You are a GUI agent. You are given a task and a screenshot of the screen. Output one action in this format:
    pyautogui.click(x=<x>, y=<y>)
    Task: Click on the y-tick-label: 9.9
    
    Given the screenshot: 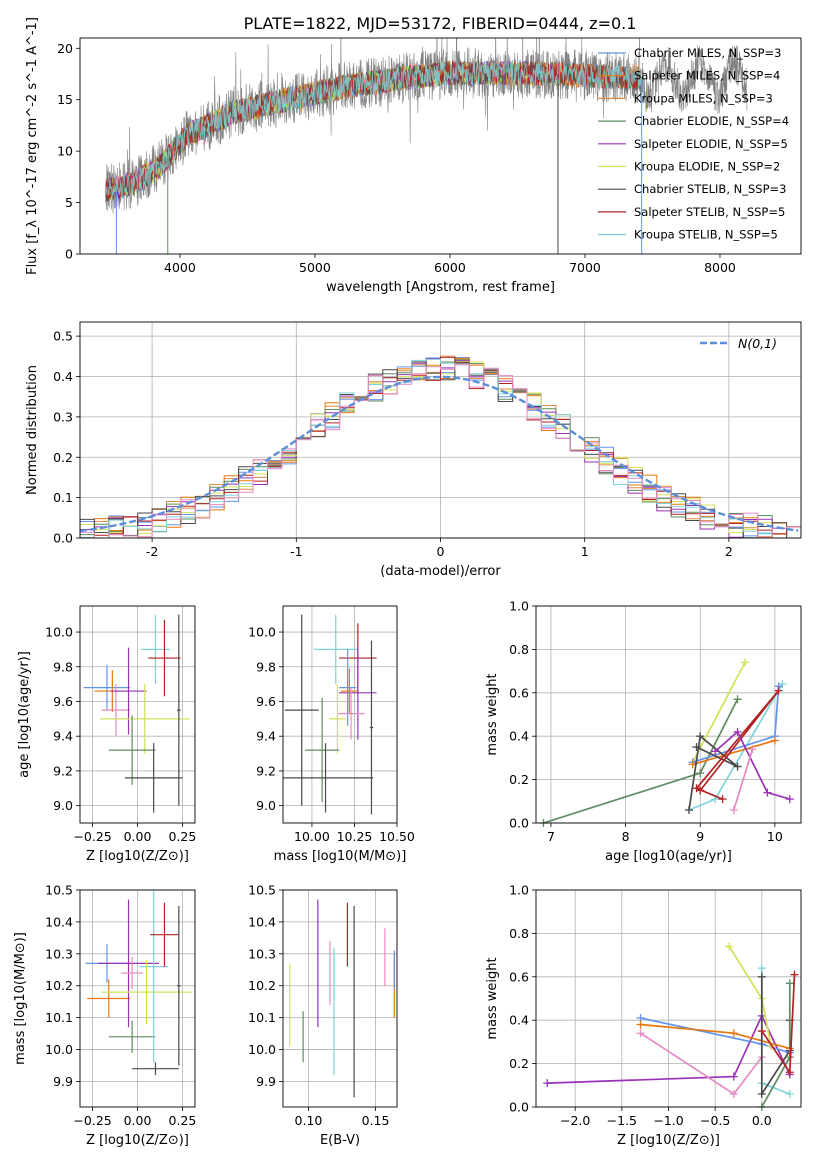 What is the action you would take?
    pyautogui.click(x=63, y=1081)
    